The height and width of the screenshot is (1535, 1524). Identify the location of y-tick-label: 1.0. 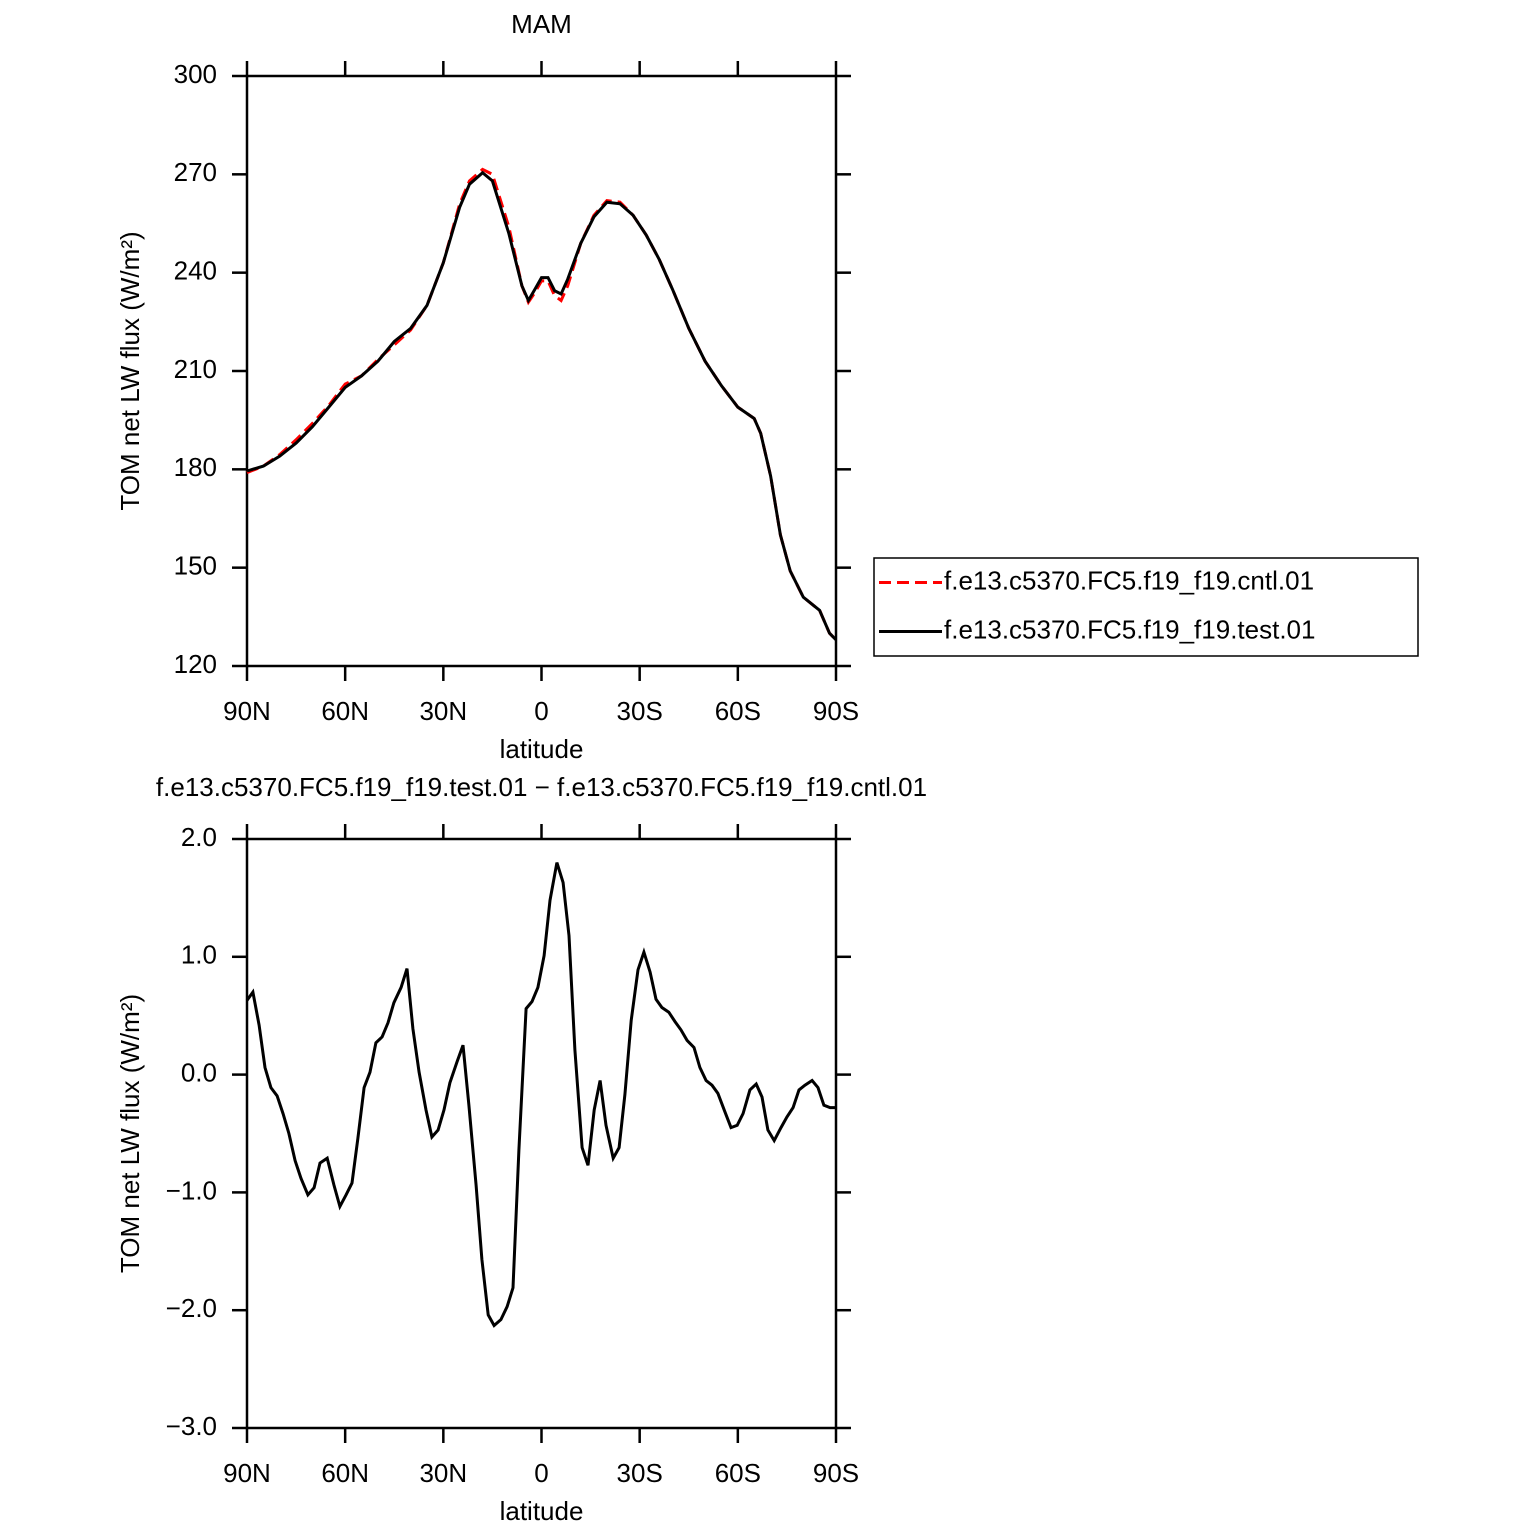
(199, 955).